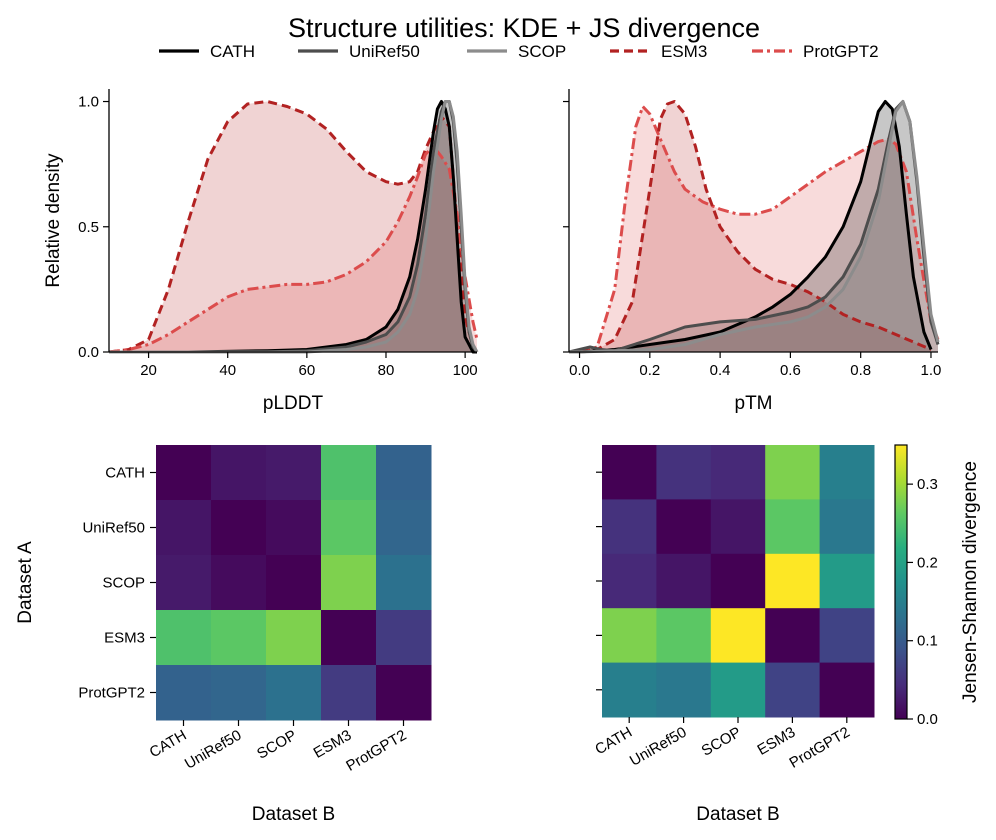 This screenshot has width=996, height=840. What do you see at coordinates (239, 473) in the screenshot?
I see `heatmap-cell-cath-uniref50` at bounding box center [239, 473].